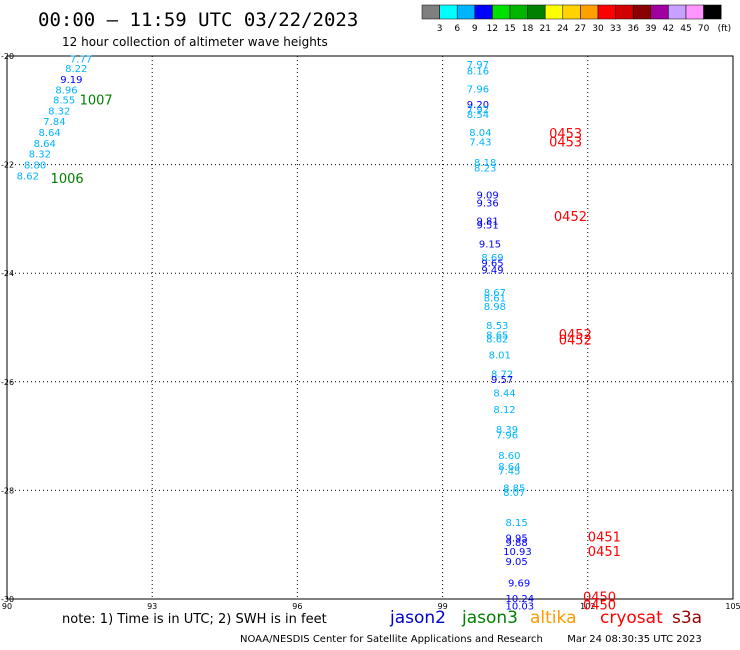 This screenshot has width=740, height=650. I want to click on wave-height-label: 9.09, so click(487, 195).